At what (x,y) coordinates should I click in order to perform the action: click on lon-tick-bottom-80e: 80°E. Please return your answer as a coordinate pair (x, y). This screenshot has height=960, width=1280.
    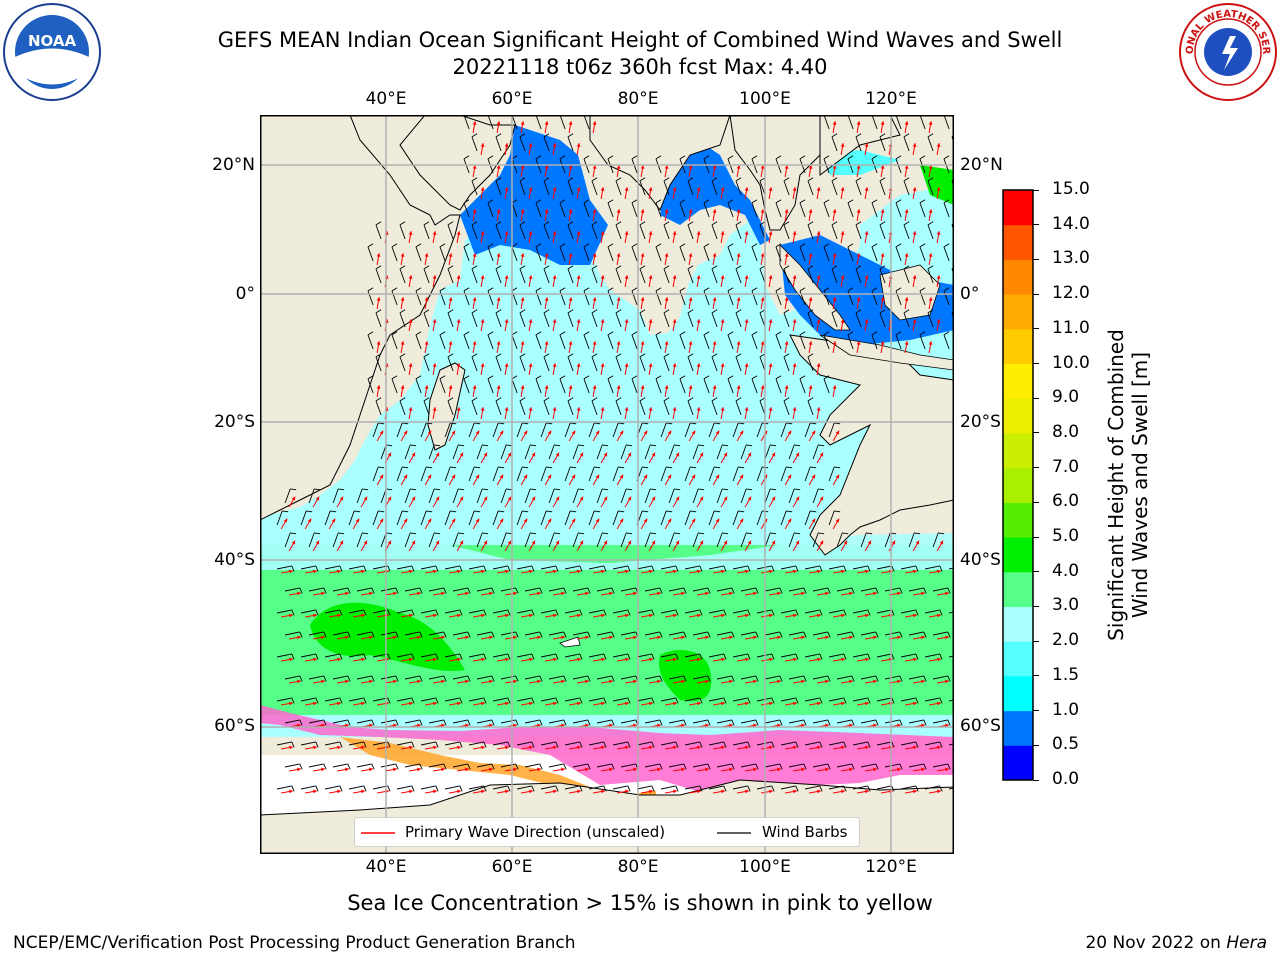
    Looking at the image, I should click on (638, 867).